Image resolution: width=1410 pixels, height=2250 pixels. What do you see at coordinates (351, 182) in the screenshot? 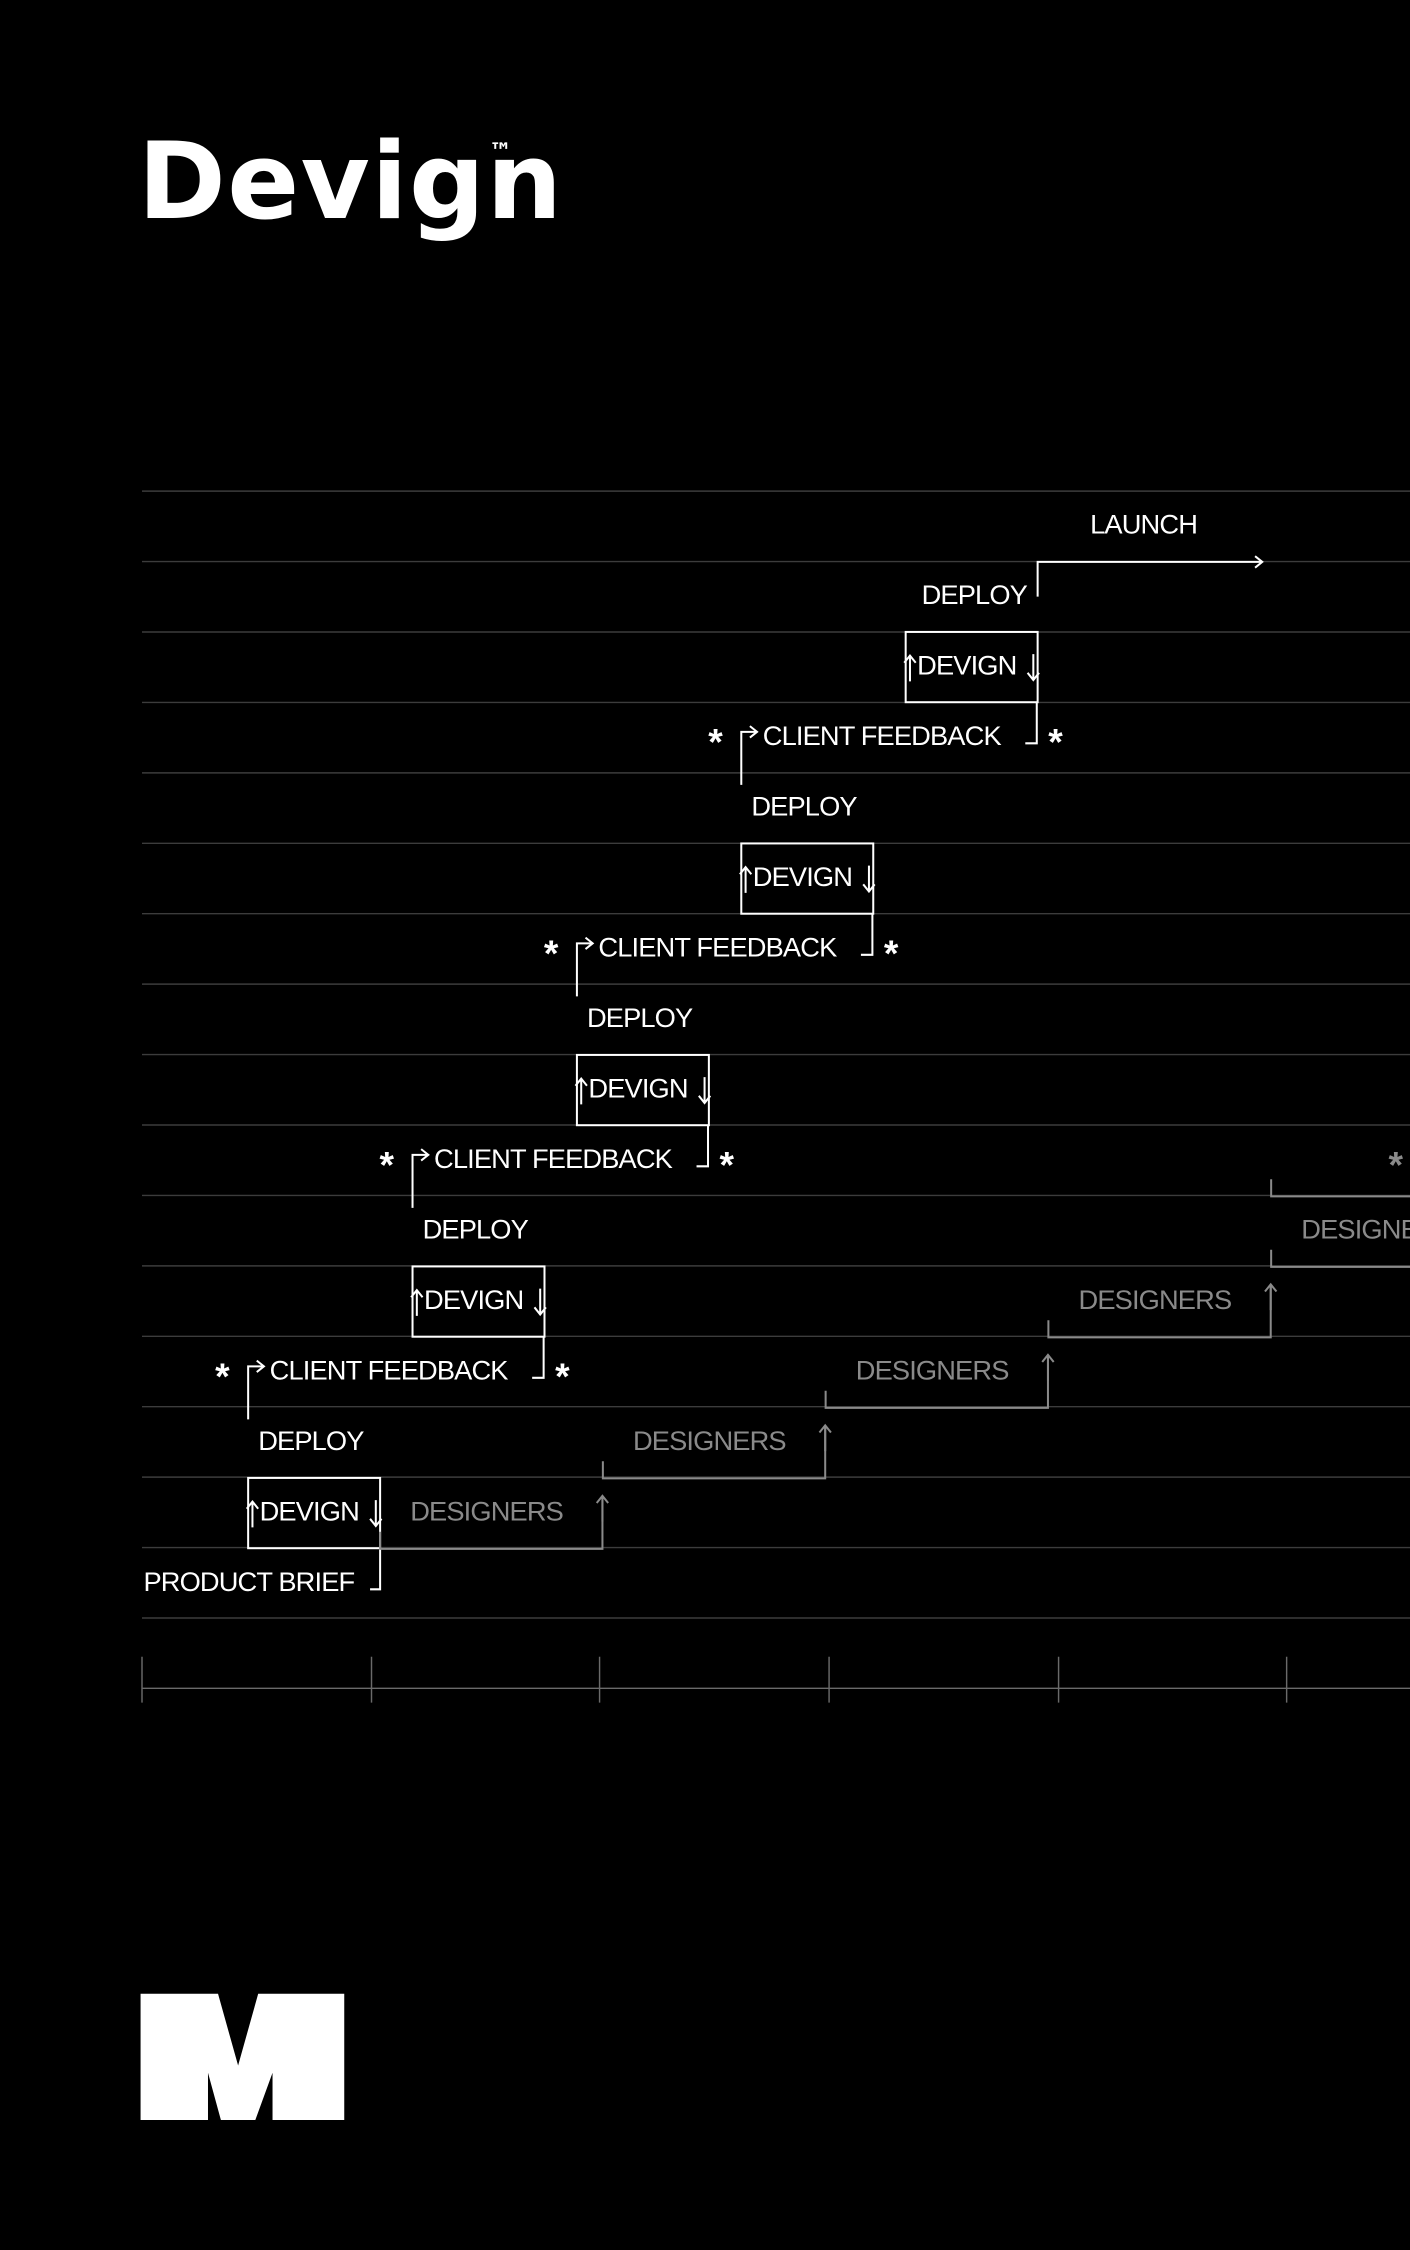
I see `logo-name: Devign` at bounding box center [351, 182].